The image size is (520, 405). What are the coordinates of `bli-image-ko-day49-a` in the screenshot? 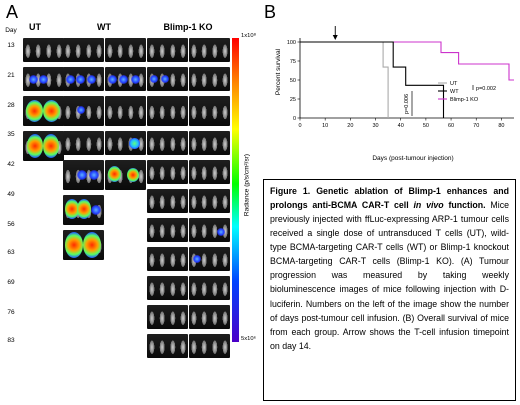 It's located at (167, 201).